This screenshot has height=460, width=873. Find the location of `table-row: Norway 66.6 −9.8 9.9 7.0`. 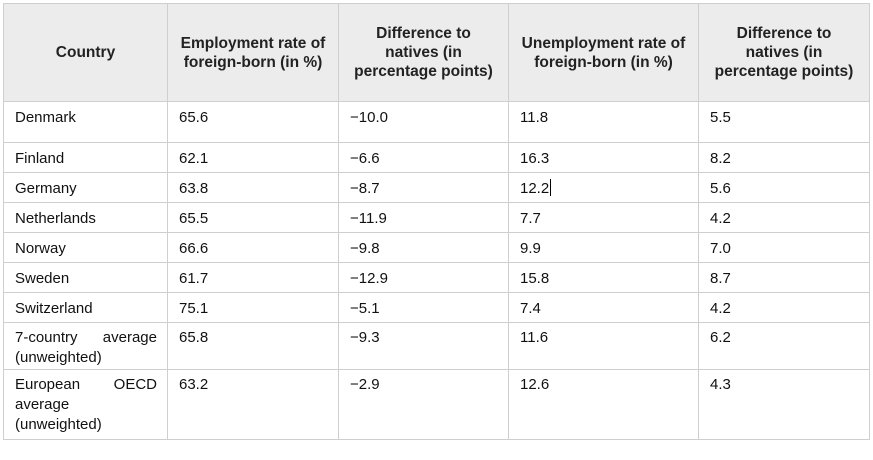

table-row: Norway 66.6 −9.8 9.9 7.0 is located at coordinates (436, 247).